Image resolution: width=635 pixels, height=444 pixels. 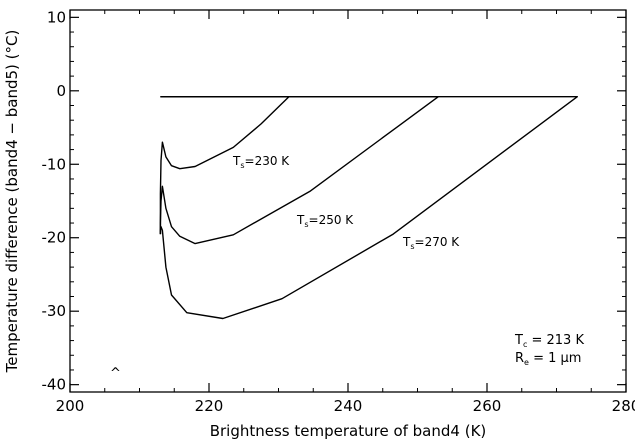 I want to click on annotation-re-main: R, so click(x=519, y=358).